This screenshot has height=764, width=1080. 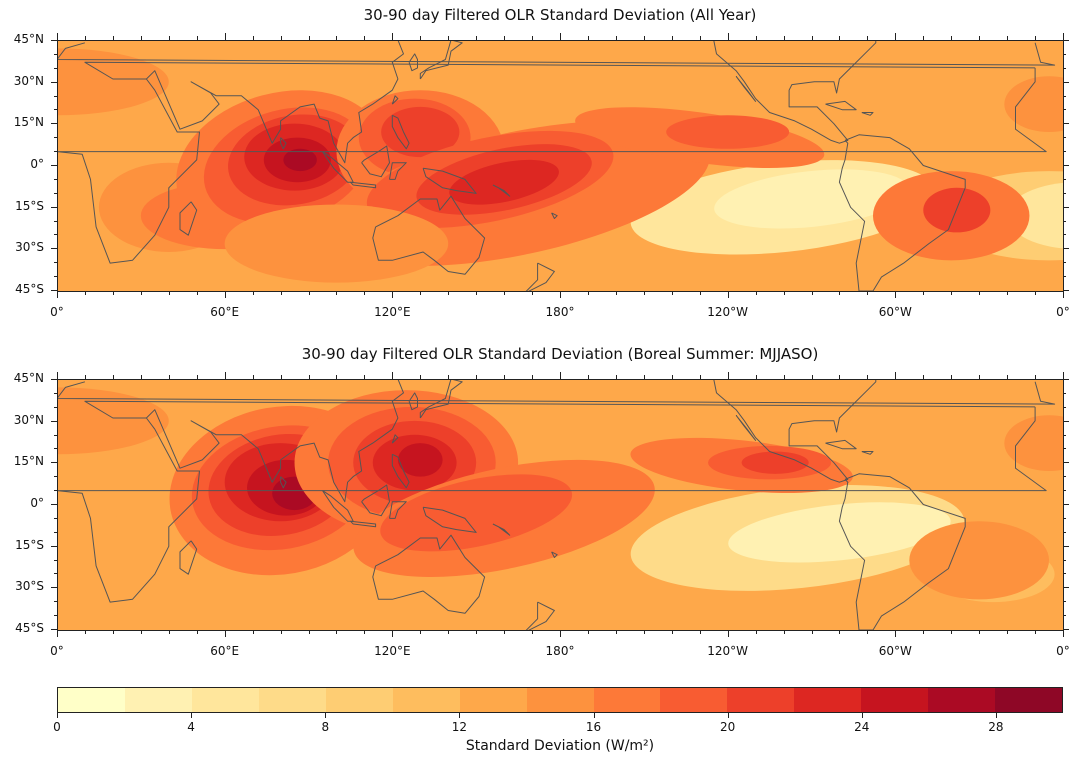 What do you see at coordinates (225, 651) in the screenshot?
I see `lon-label: 60°E` at bounding box center [225, 651].